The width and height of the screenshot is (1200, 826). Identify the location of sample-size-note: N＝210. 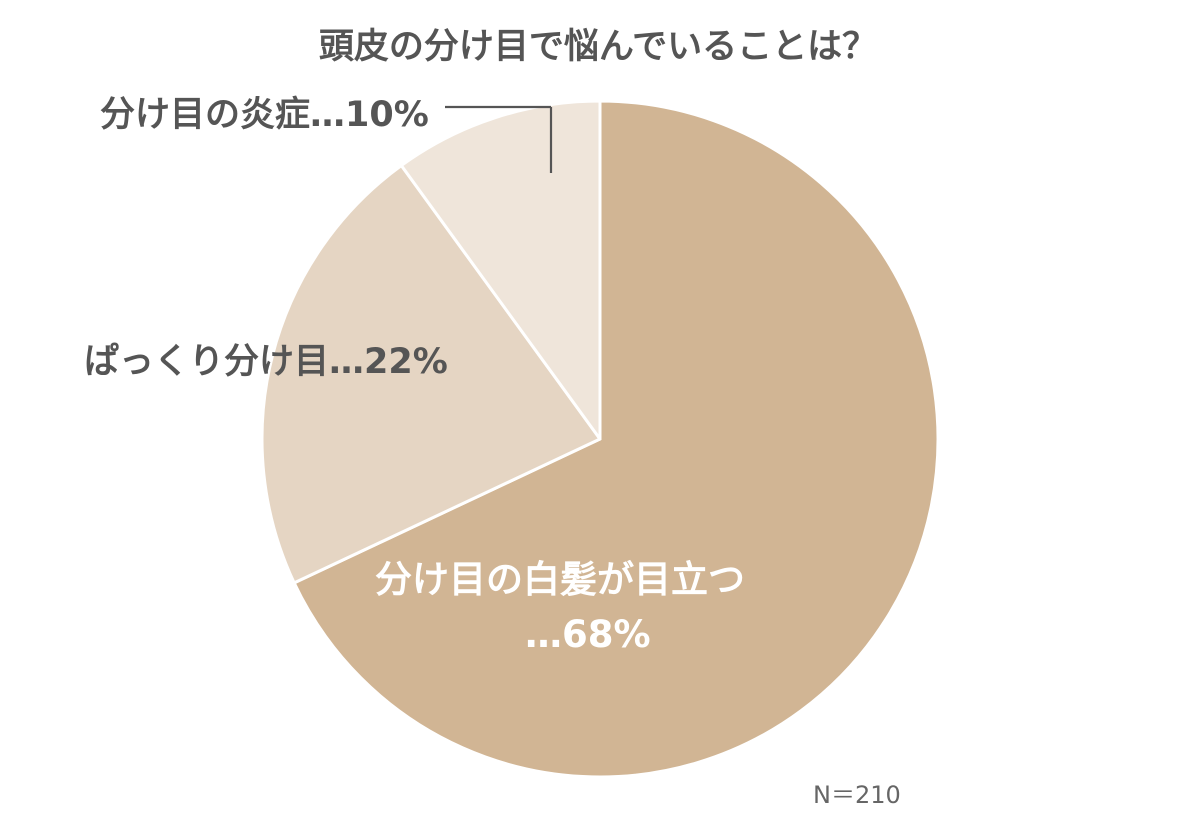
(857, 795).